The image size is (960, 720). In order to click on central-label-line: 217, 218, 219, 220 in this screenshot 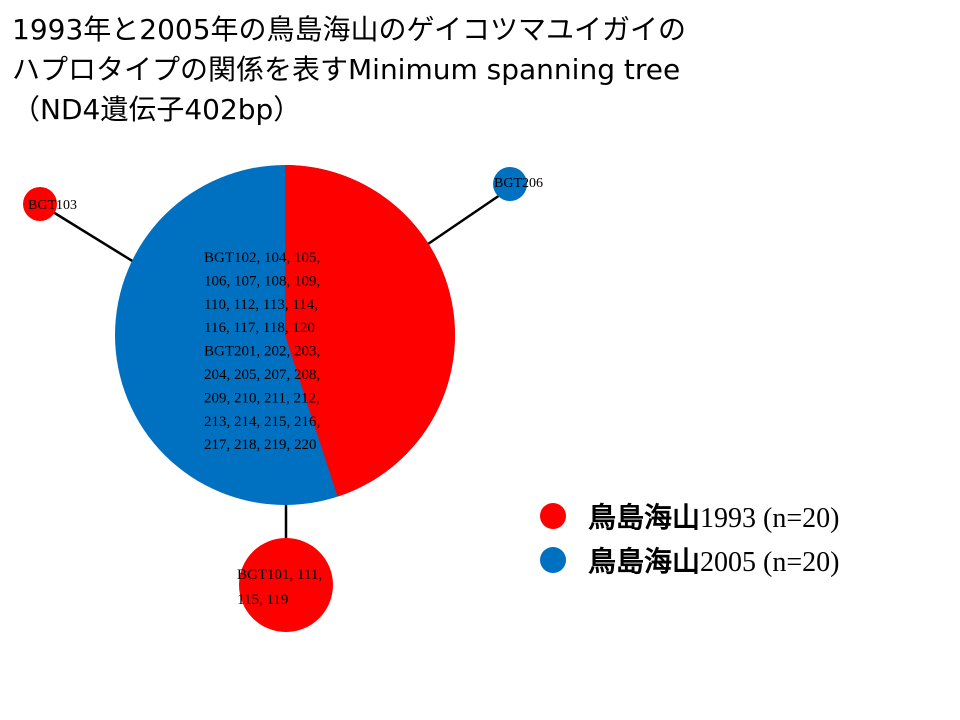, I will do `click(260, 445)`.